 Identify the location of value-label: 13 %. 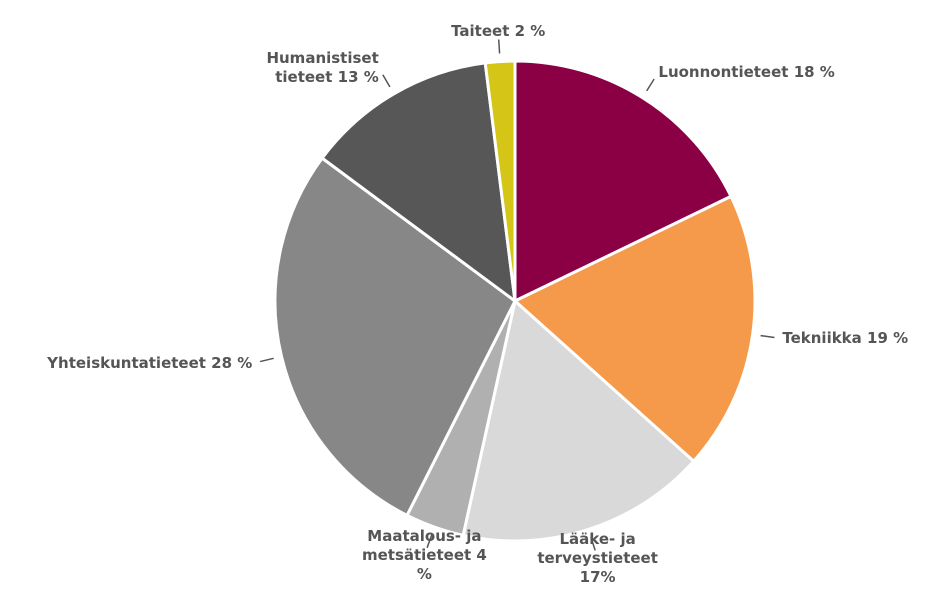
(358, 76).